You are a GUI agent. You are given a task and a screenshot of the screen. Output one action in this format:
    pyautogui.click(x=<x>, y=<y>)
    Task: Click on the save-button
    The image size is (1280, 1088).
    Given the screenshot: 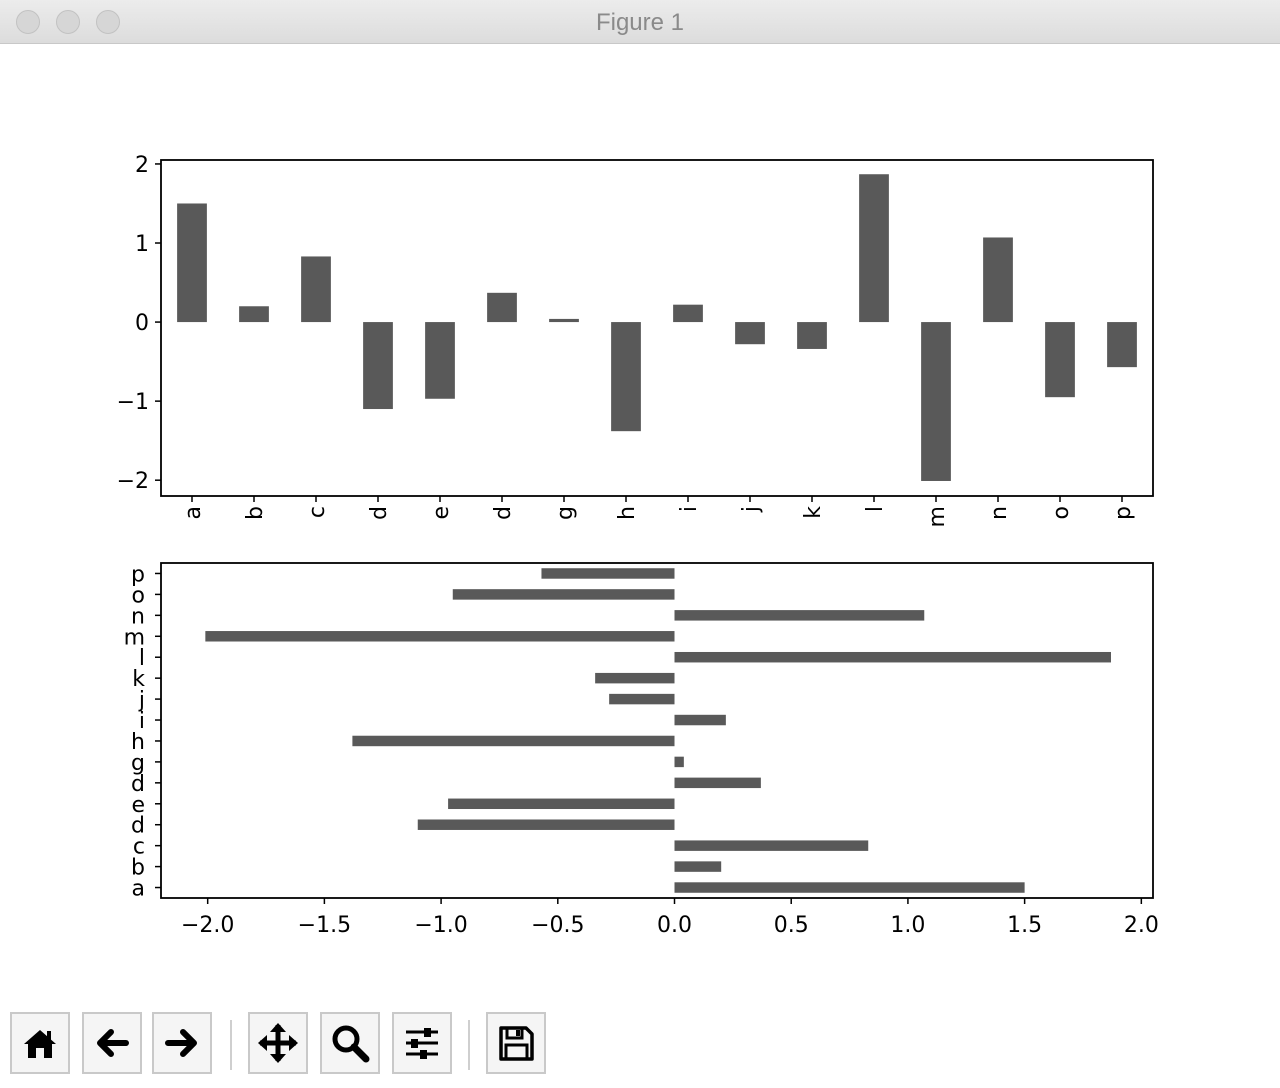 What is the action you would take?
    pyautogui.click(x=516, y=1043)
    